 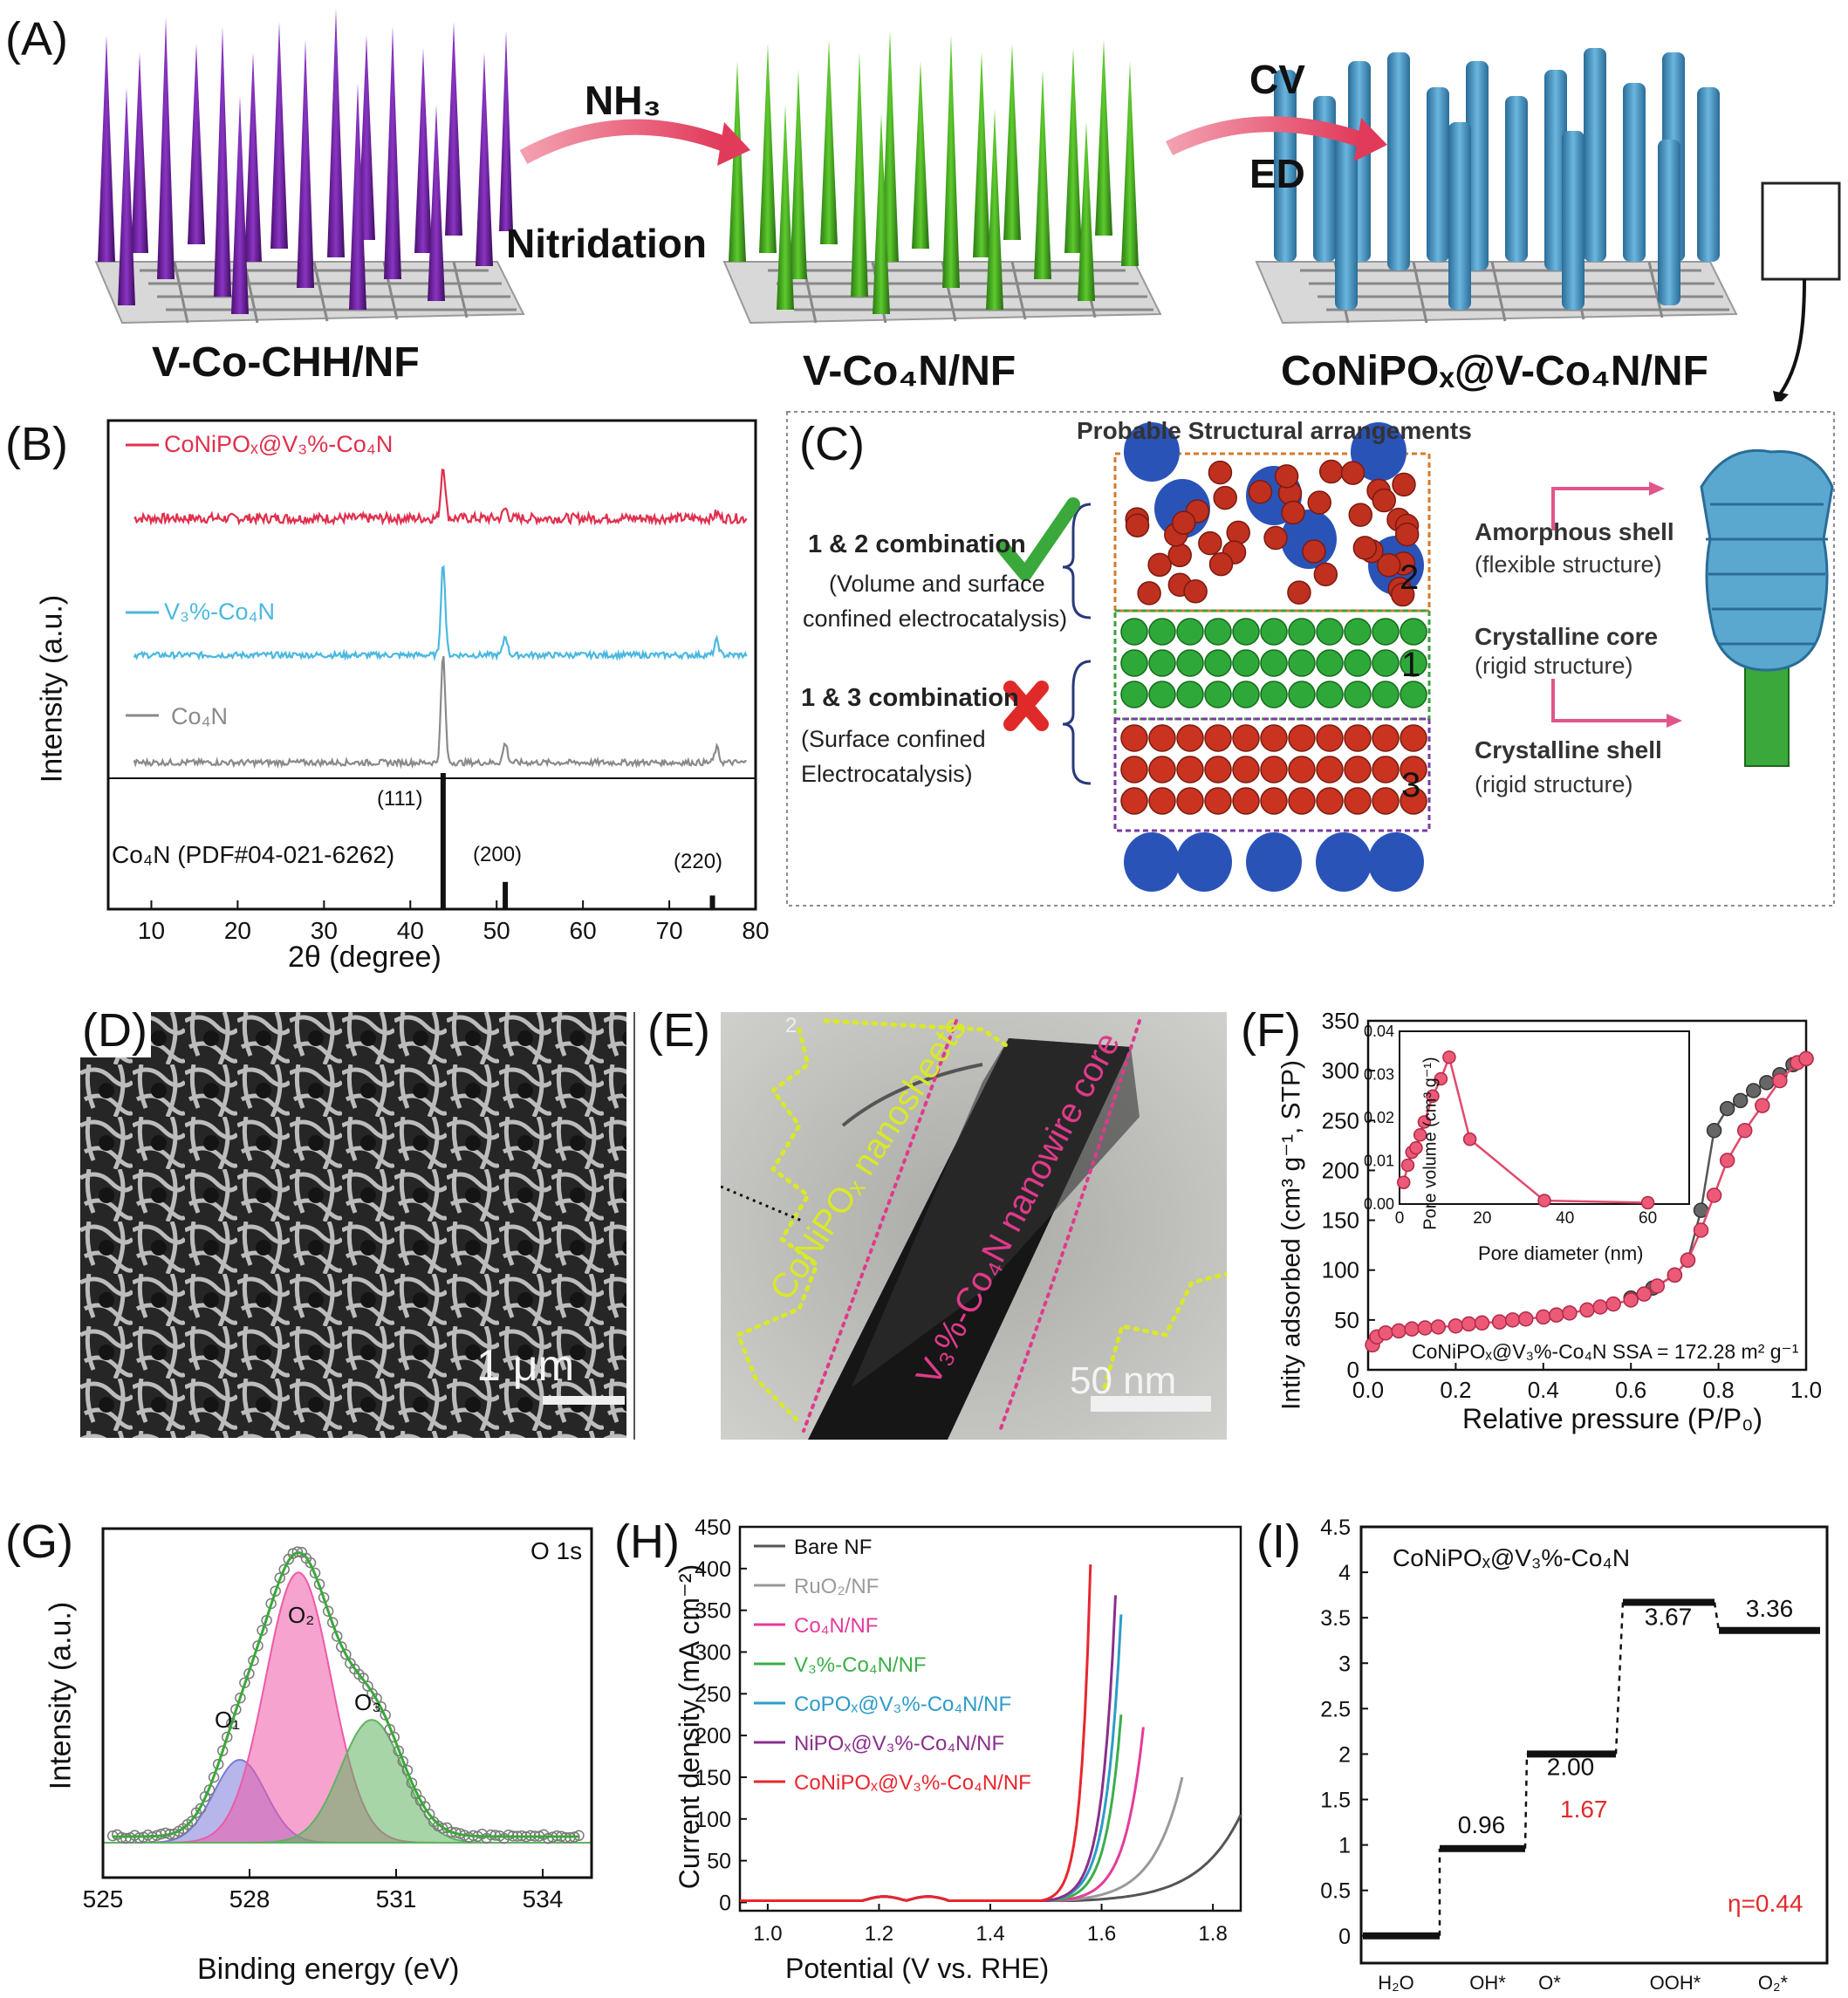 I want to click on zoom-box, so click(x=1801, y=231).